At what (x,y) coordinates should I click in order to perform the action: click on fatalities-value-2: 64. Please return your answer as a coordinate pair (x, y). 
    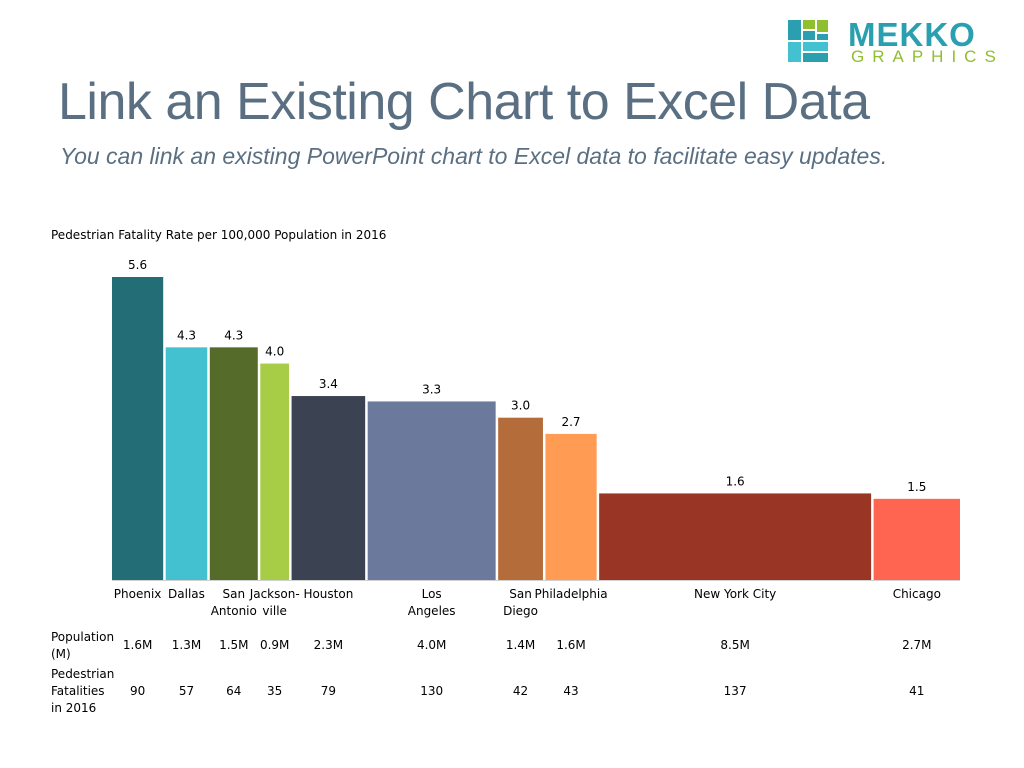
    Looking at the image, I should click on (233, 691).